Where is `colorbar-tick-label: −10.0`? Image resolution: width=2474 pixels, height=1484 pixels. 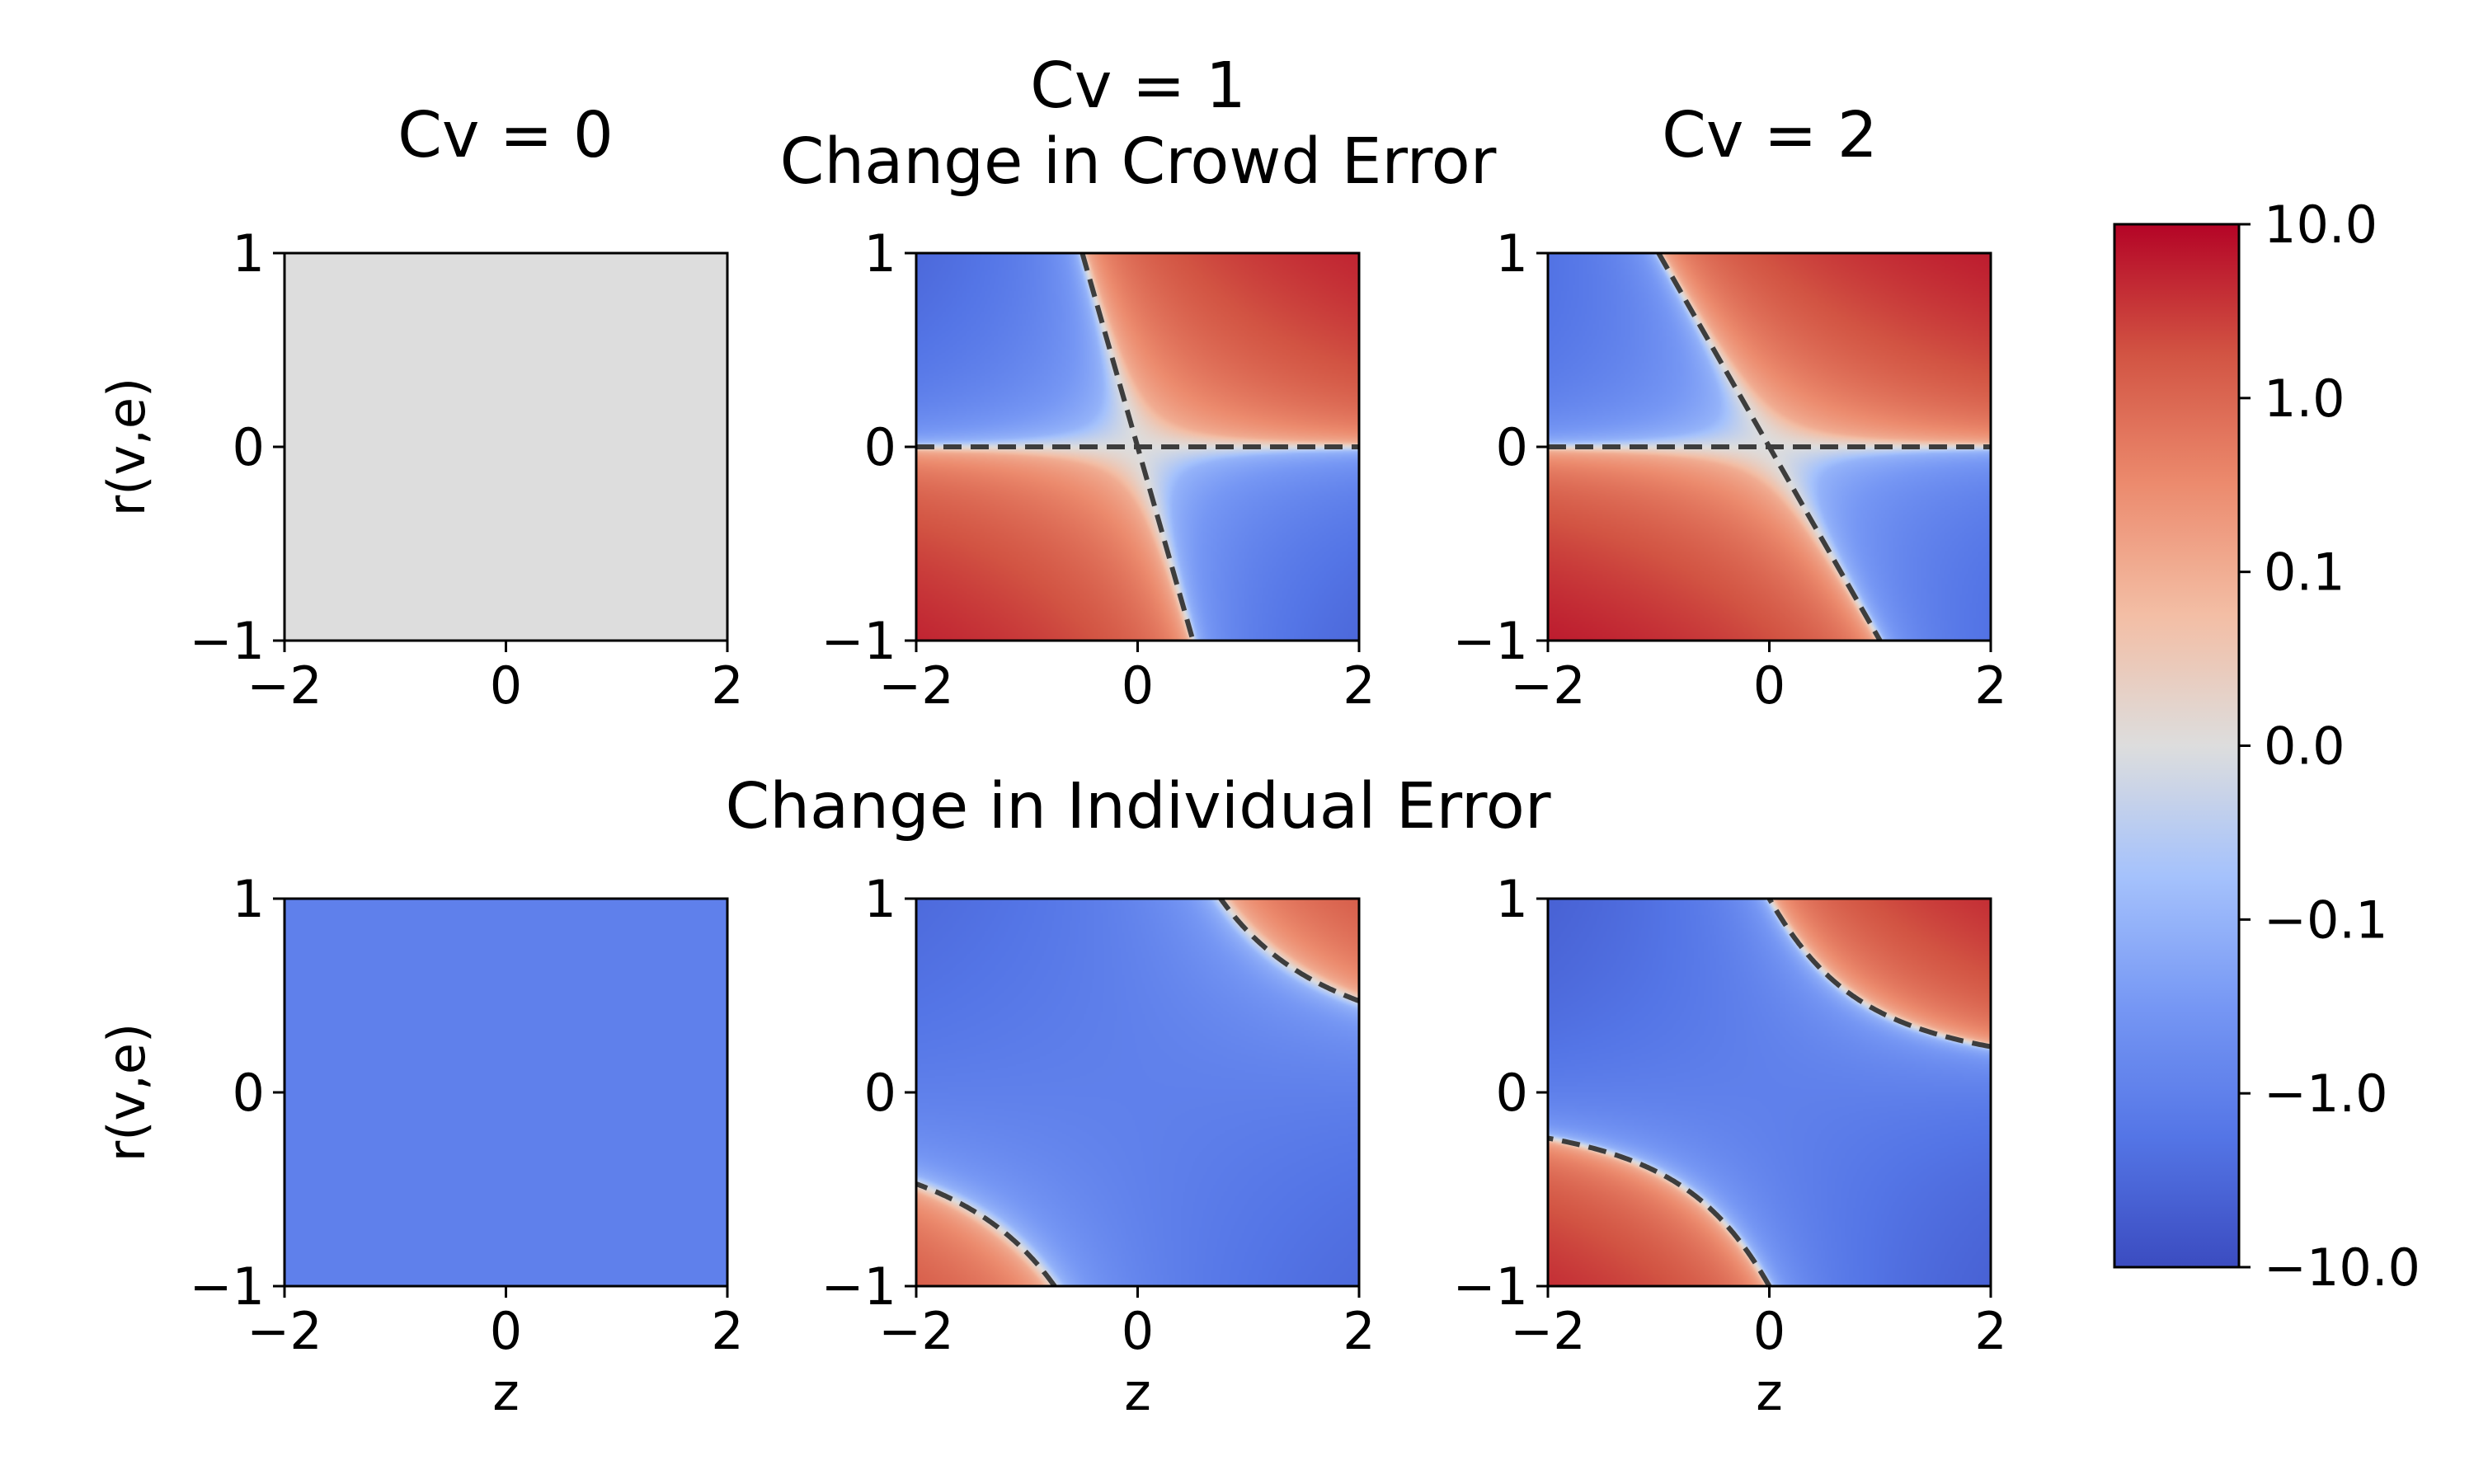
colorbar-tick-label: −10.0 is located at coordinates (2342, 1267).